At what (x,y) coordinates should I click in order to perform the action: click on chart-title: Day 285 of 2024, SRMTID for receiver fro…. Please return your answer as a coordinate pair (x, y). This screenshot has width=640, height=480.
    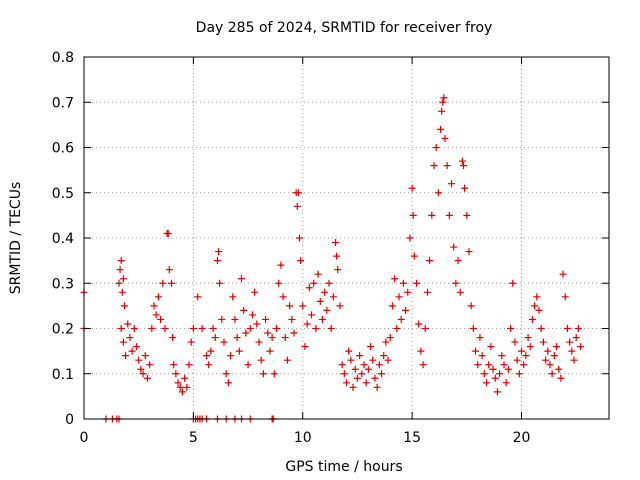
    Looking at the image, I should click on (344, 28).